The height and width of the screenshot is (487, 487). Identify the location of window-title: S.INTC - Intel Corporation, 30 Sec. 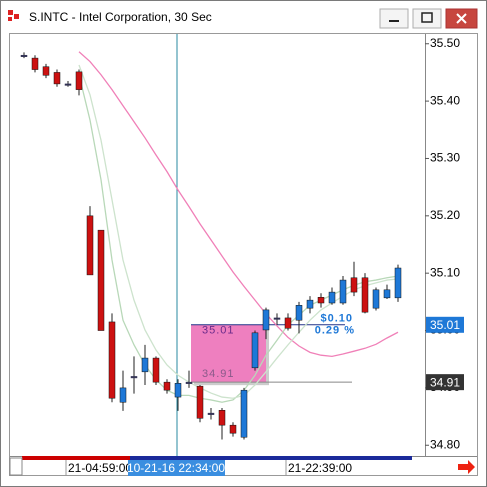
(120, 17).